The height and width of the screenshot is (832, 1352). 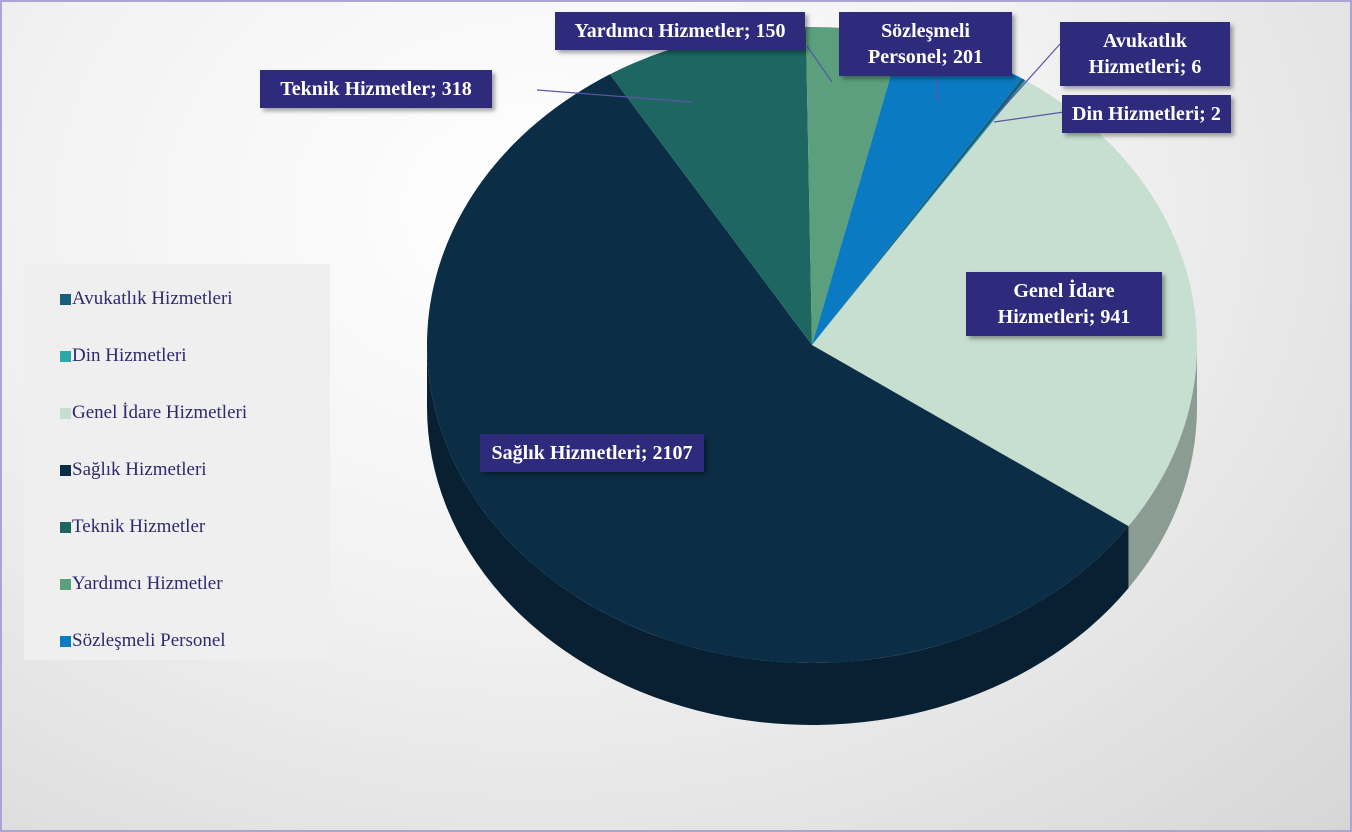 What do you see at coordinates (146, 299) in the screenshot?
I see `legend-item: Avukatlık Hizmetleri` at bounding box center [146, 299].